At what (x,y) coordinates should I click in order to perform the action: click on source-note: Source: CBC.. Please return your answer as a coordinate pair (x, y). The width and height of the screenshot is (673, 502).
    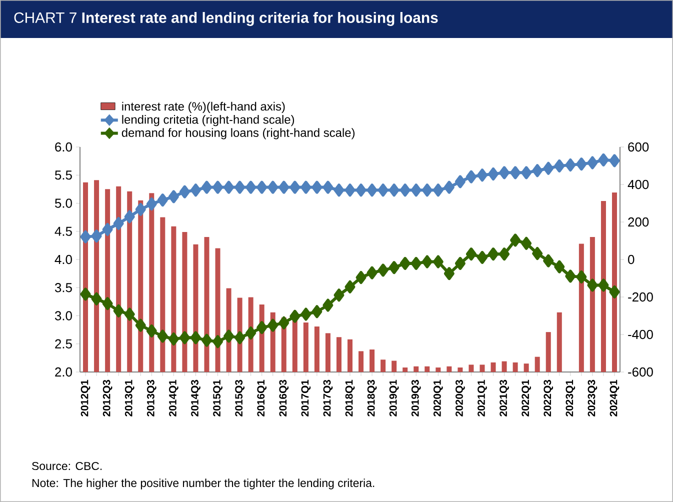
    Looking at the image, I should click on (67, 466).